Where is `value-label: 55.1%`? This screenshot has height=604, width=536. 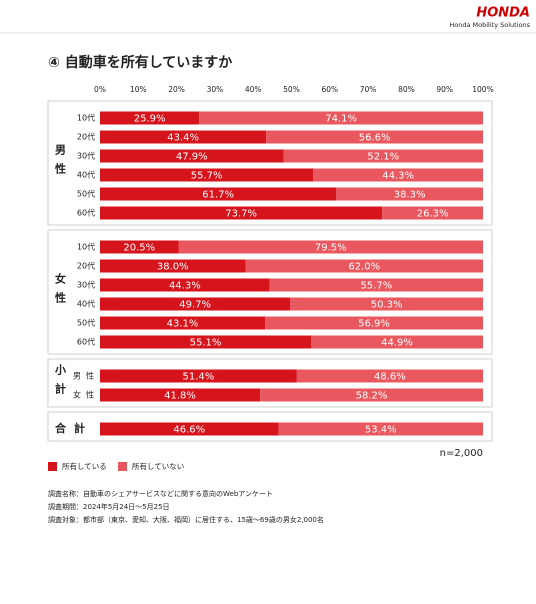
value-label: 55.1% is located at coordinates (206, 343).